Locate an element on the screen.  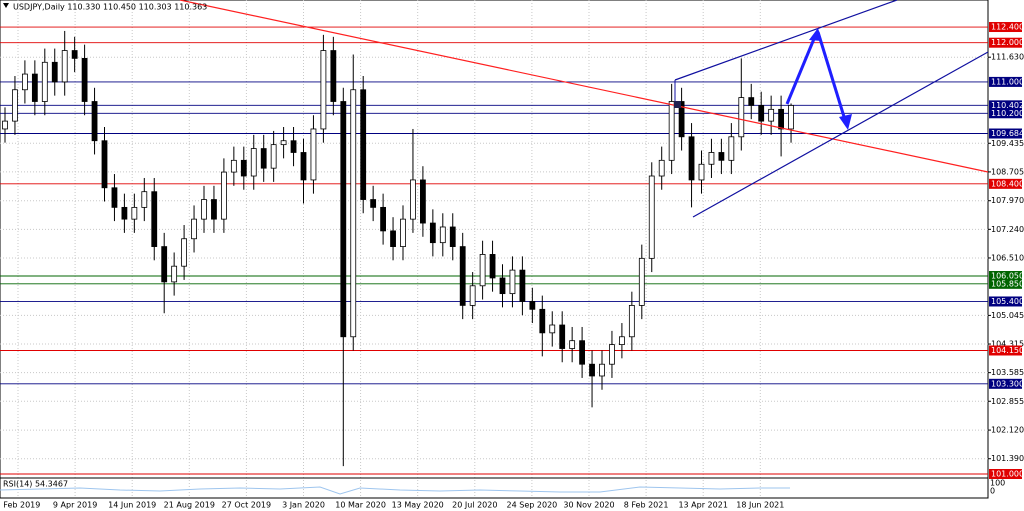
level-tag: 105.850 is located at coordinates (1006, 283).